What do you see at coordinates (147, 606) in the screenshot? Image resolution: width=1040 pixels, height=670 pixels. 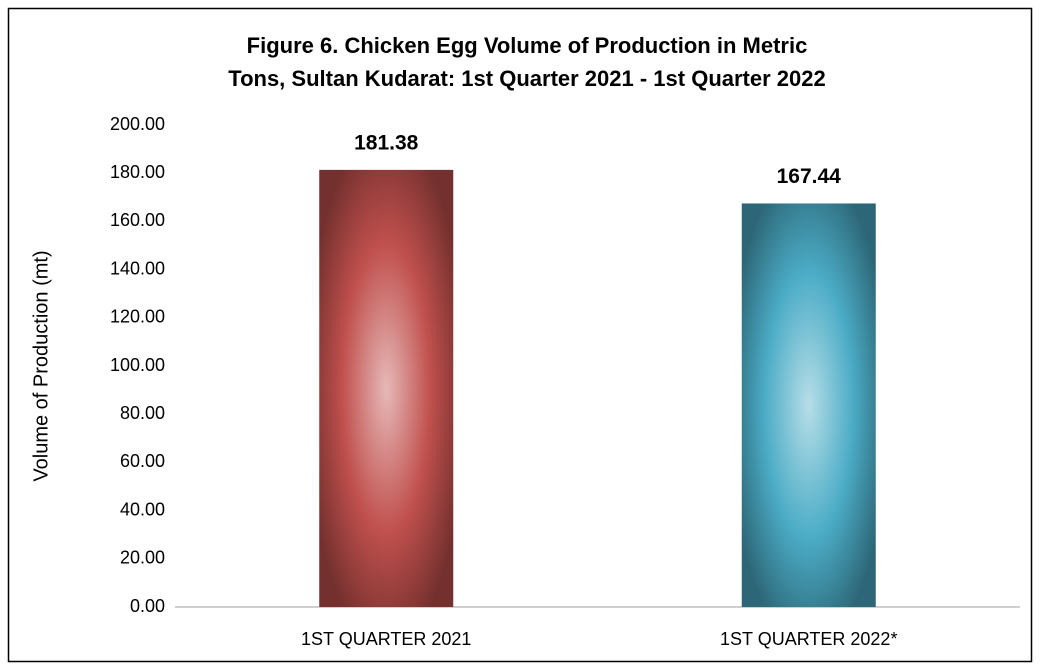 I see `y-tick-label: 0.00` at bounding box center [147, 606].